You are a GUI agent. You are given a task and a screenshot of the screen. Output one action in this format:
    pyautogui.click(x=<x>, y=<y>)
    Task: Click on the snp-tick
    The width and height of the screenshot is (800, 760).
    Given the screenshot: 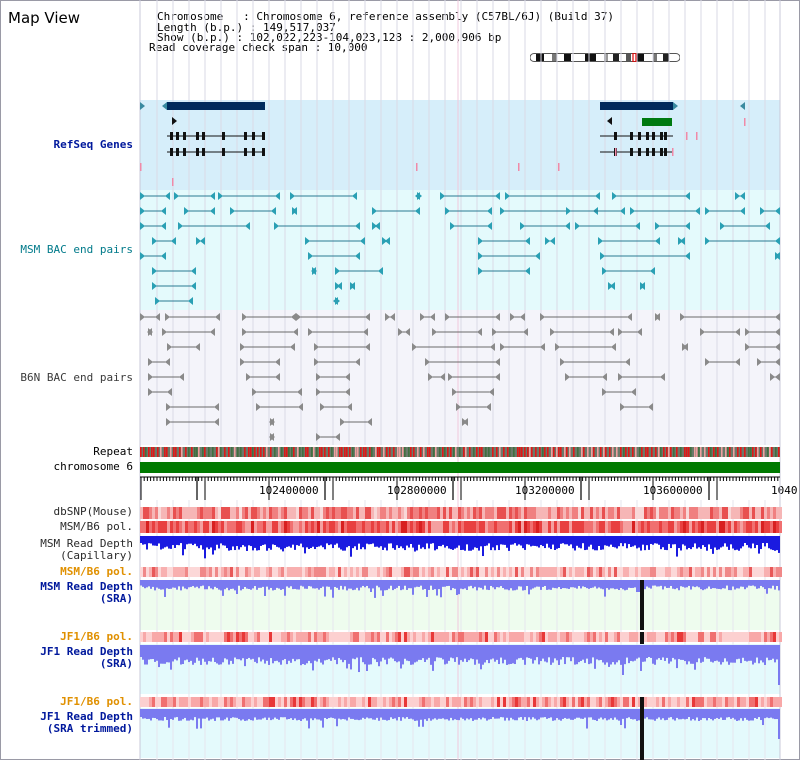 What is the action you would take?
    pyautogui.click(x=417, y=167)
    